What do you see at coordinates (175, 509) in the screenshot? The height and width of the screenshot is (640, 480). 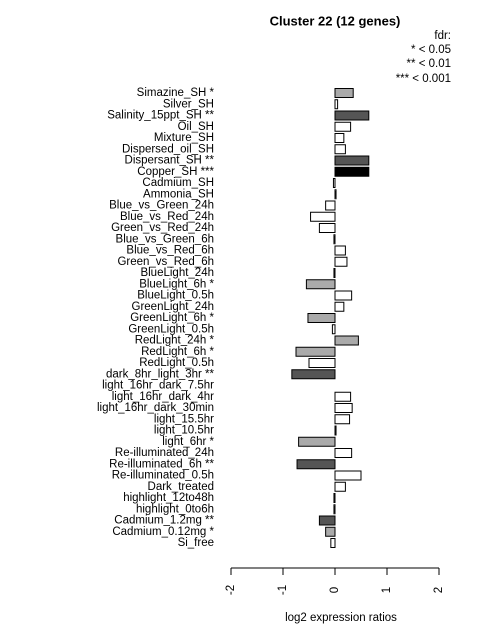 I see `y-tick-label: highlight_0to6h` at bounding box center [175, 509].